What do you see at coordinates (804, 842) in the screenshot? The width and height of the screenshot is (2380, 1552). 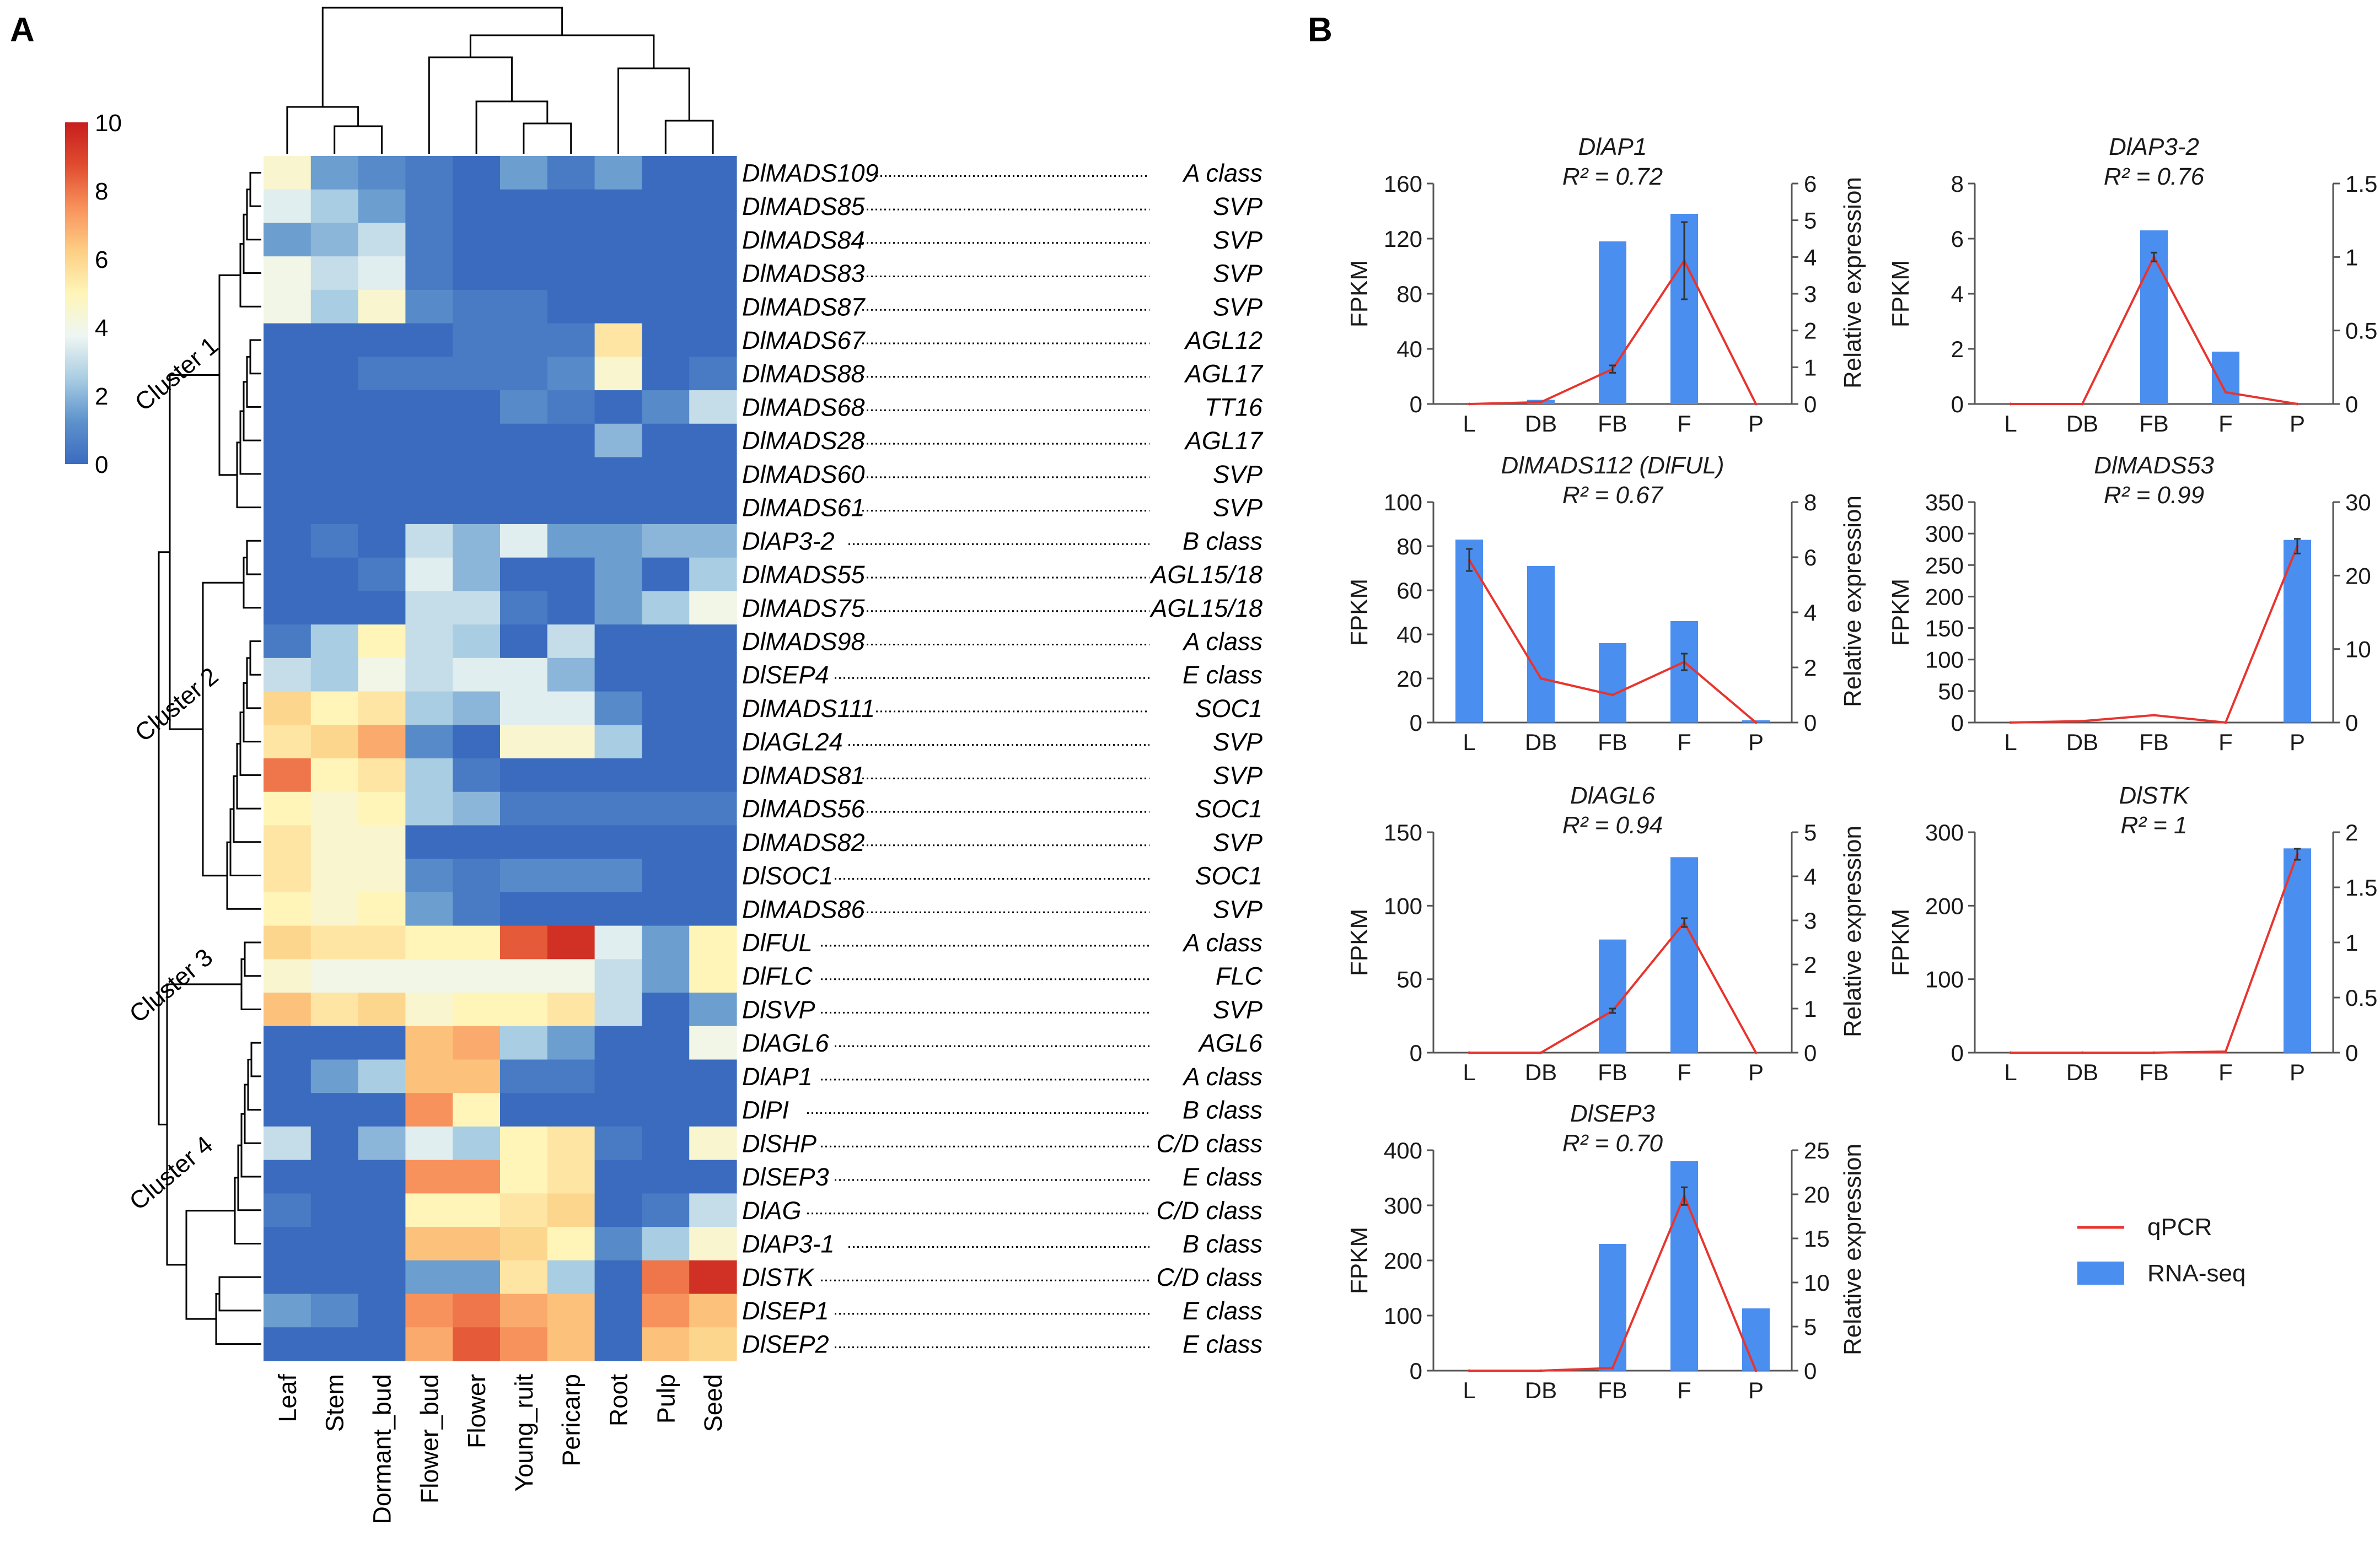 I see `gene-label: DlMADS82` at bounding box center [804, 842].